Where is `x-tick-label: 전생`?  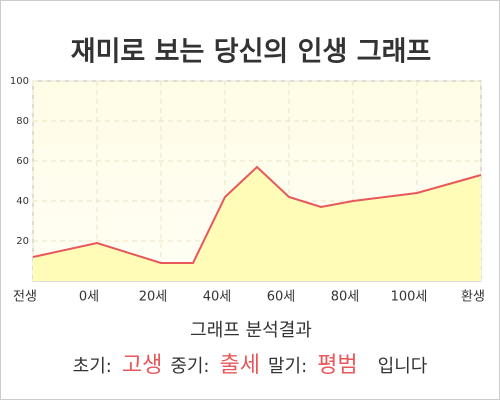
x-tick-label: 전생 is located at coordinates (25, 297).